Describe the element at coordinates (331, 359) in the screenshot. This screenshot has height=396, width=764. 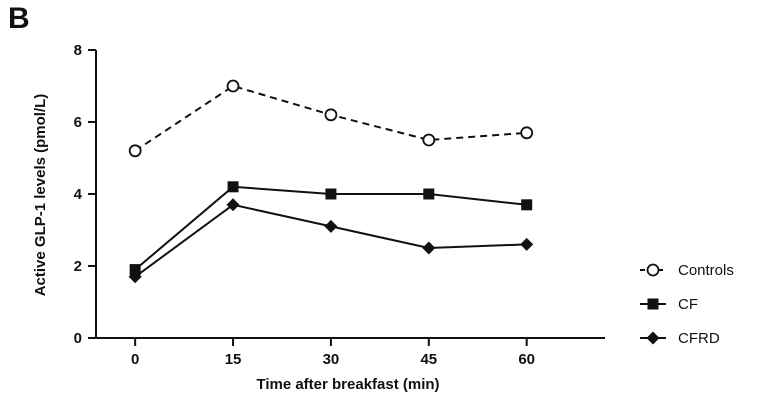
I see `x-tick-label: 30` at that location.